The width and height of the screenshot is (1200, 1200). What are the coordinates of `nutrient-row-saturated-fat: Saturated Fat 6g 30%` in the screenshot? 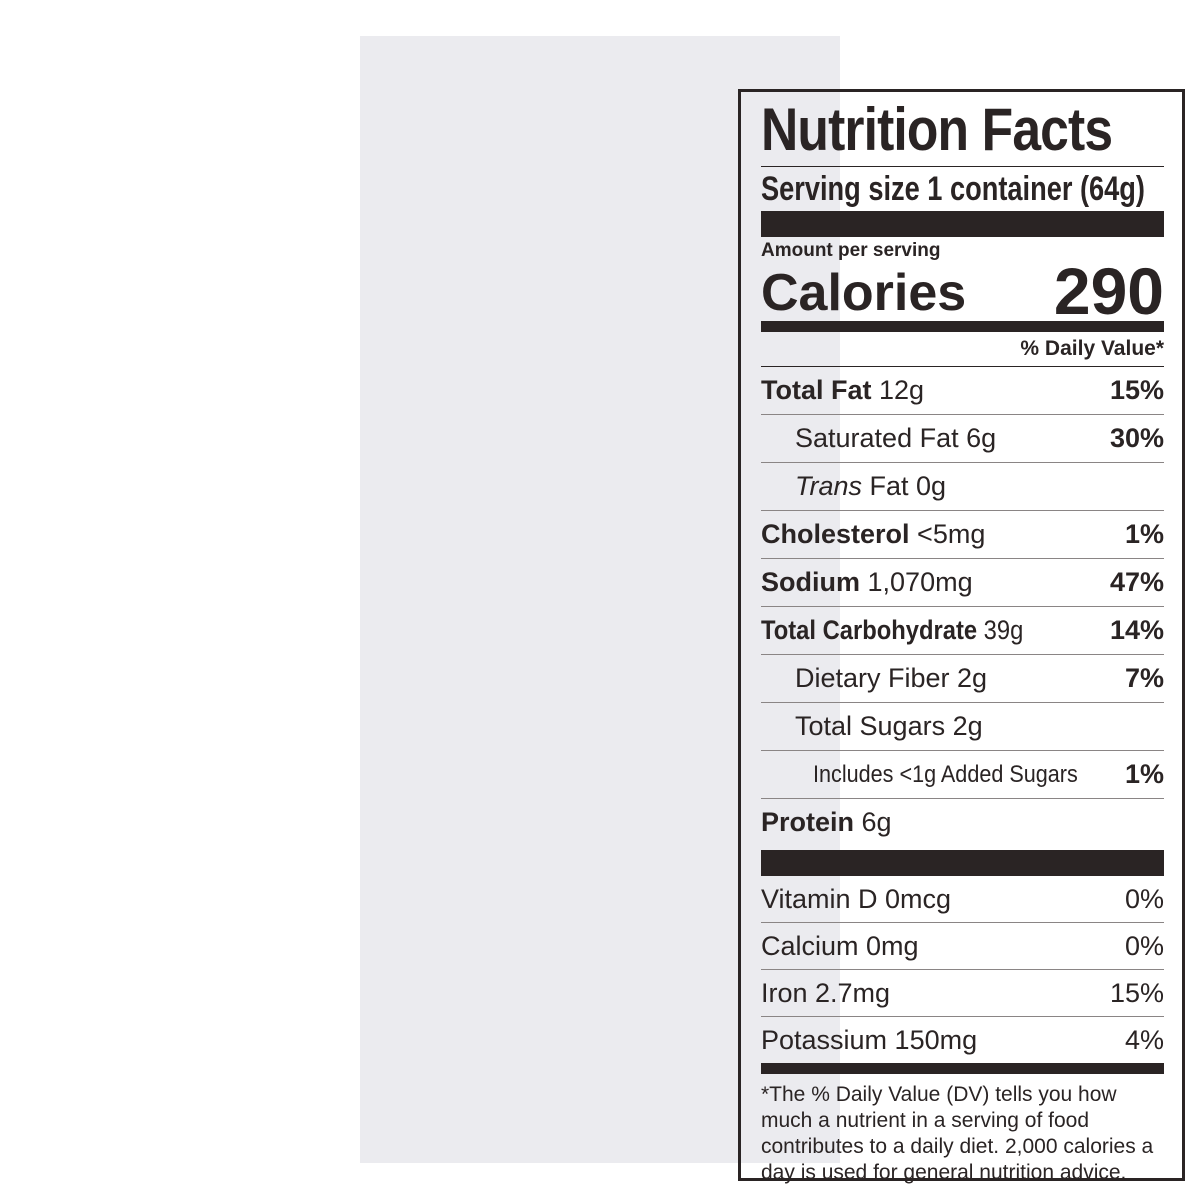 It's located at (962, 439).